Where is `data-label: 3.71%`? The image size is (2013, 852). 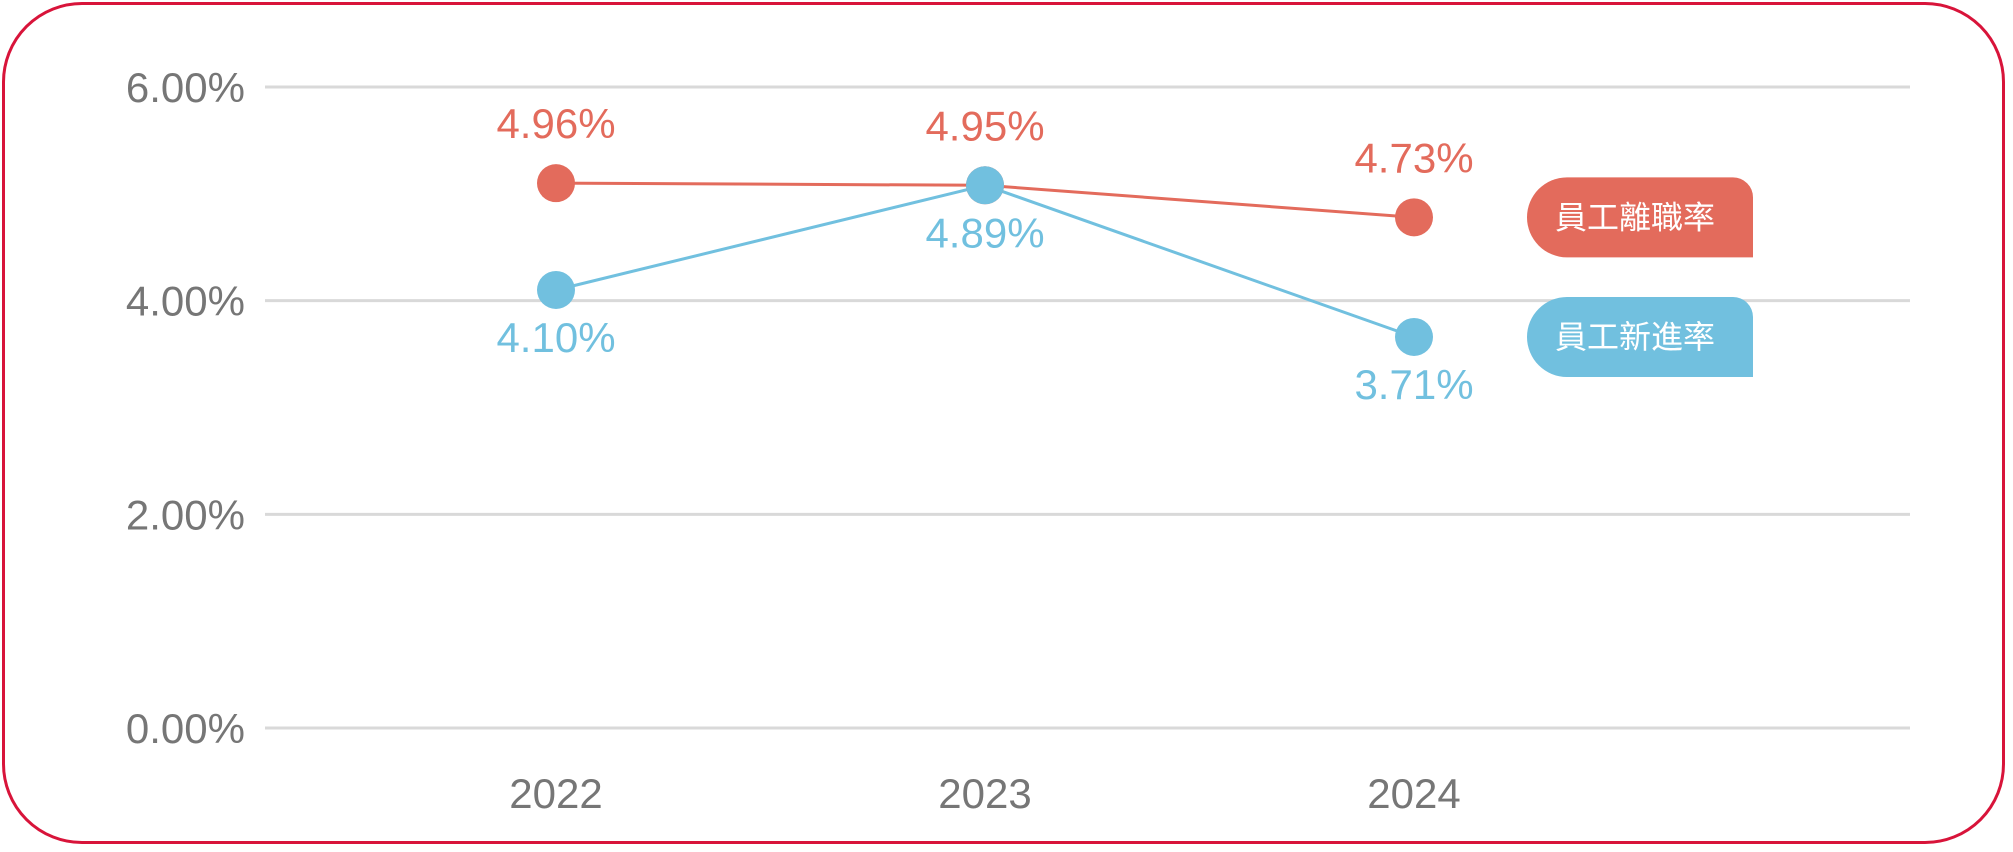 data-label: 3.71% is located at coordinates (1413, 384).